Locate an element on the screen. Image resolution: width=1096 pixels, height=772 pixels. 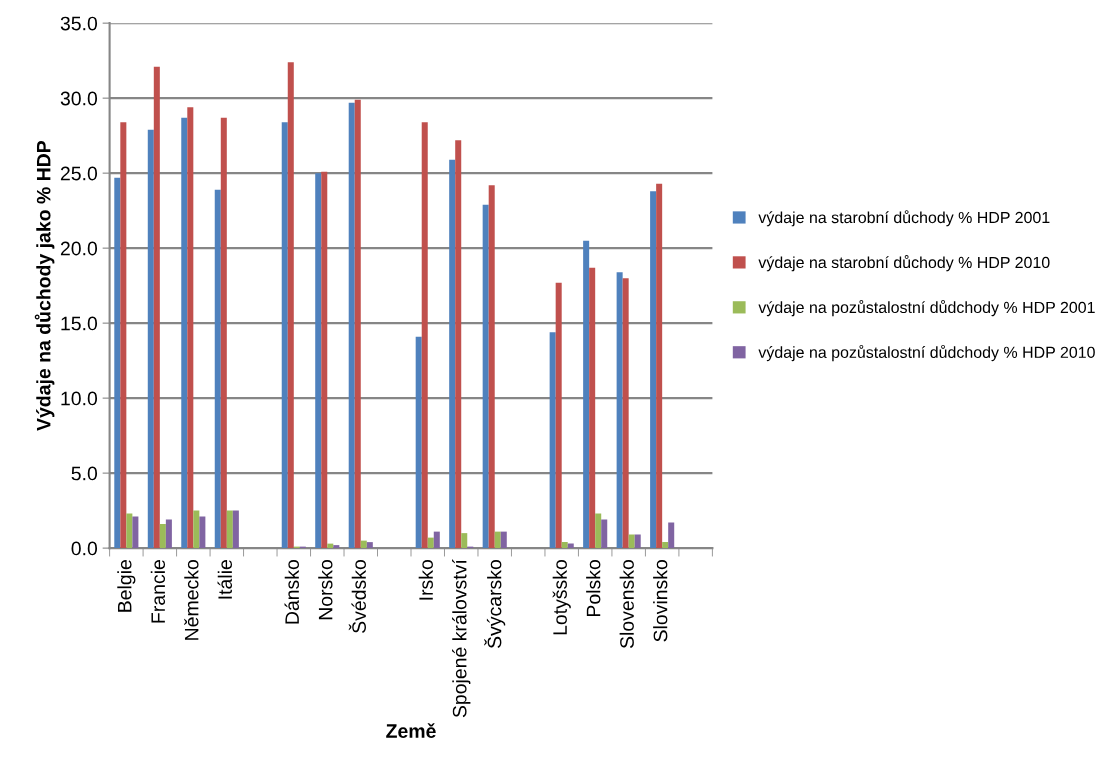
legend-label: výdaje na starobní důchody % HDP 2001 is located at coordinates (904, 218).